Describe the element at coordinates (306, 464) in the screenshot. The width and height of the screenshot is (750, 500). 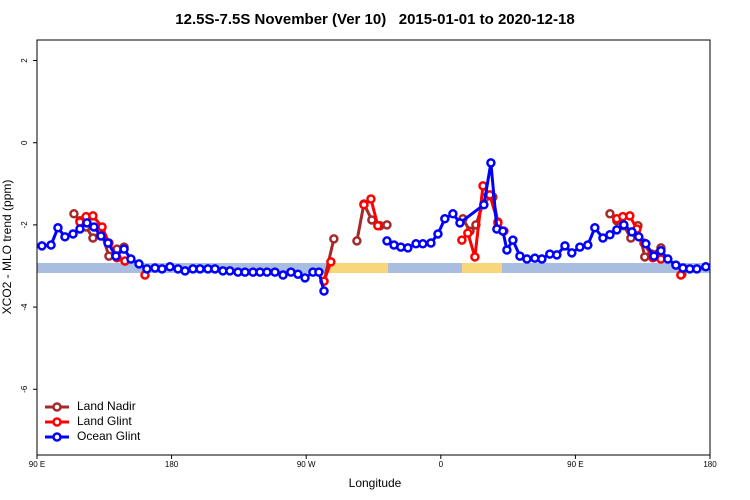
I see `x-tick-label: 90 W` at that location.